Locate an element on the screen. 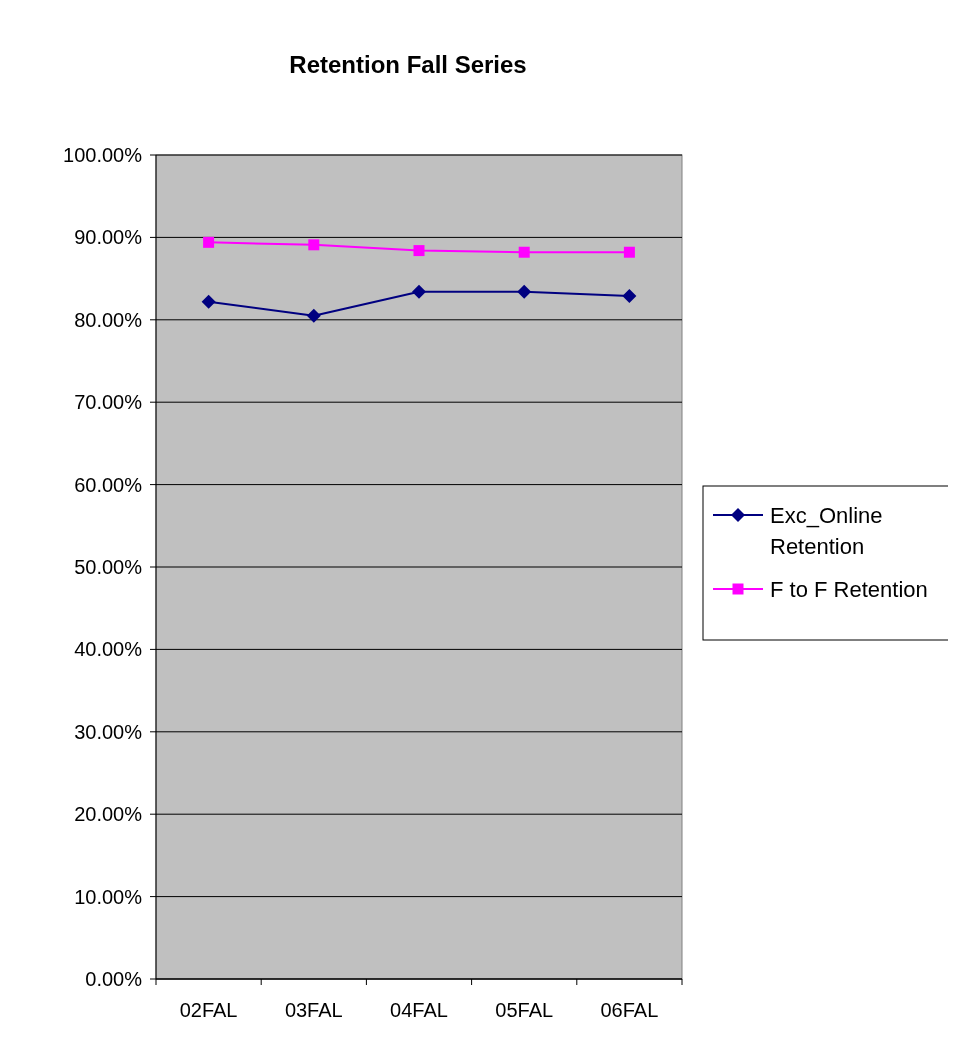  legend-label: Exc_Online Retention is located at coordinates (826, 530).